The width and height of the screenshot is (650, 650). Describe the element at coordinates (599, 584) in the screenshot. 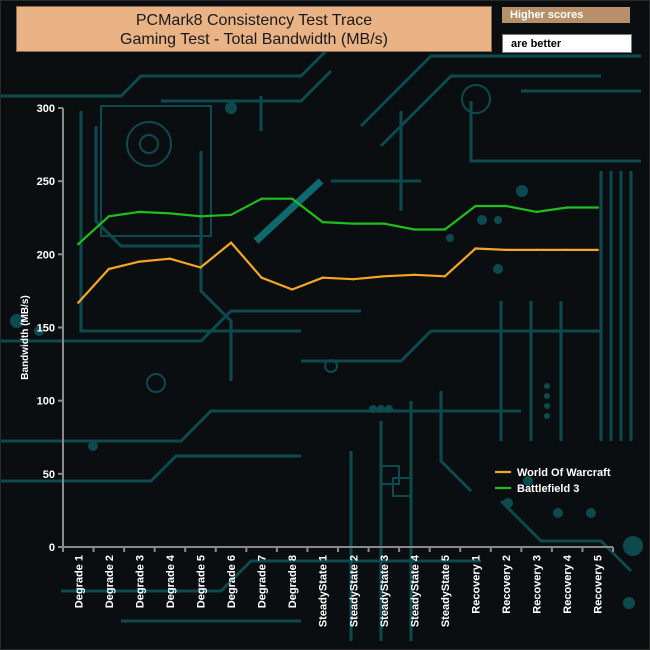

I see `x-tick-label: Recovery 5` at that location.